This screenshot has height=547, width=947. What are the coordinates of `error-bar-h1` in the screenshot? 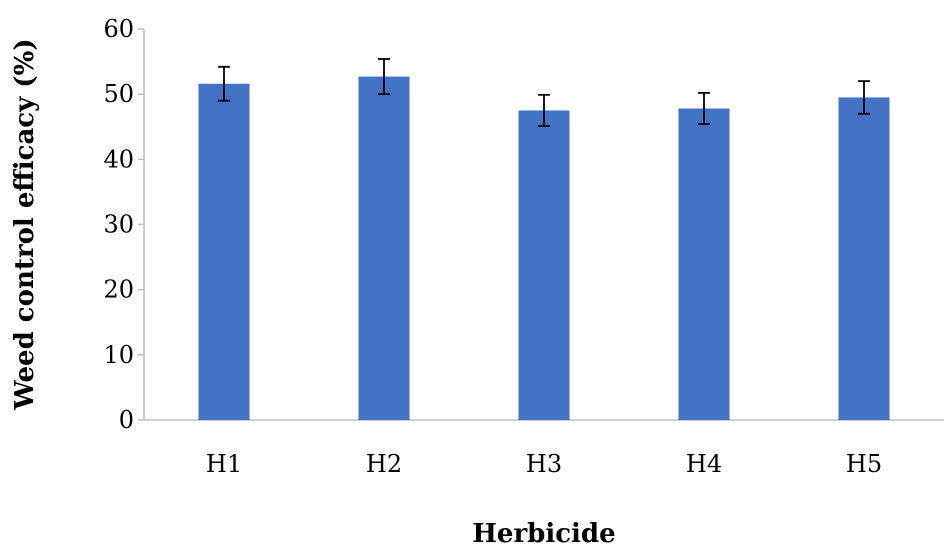 It's located at (224, 83).